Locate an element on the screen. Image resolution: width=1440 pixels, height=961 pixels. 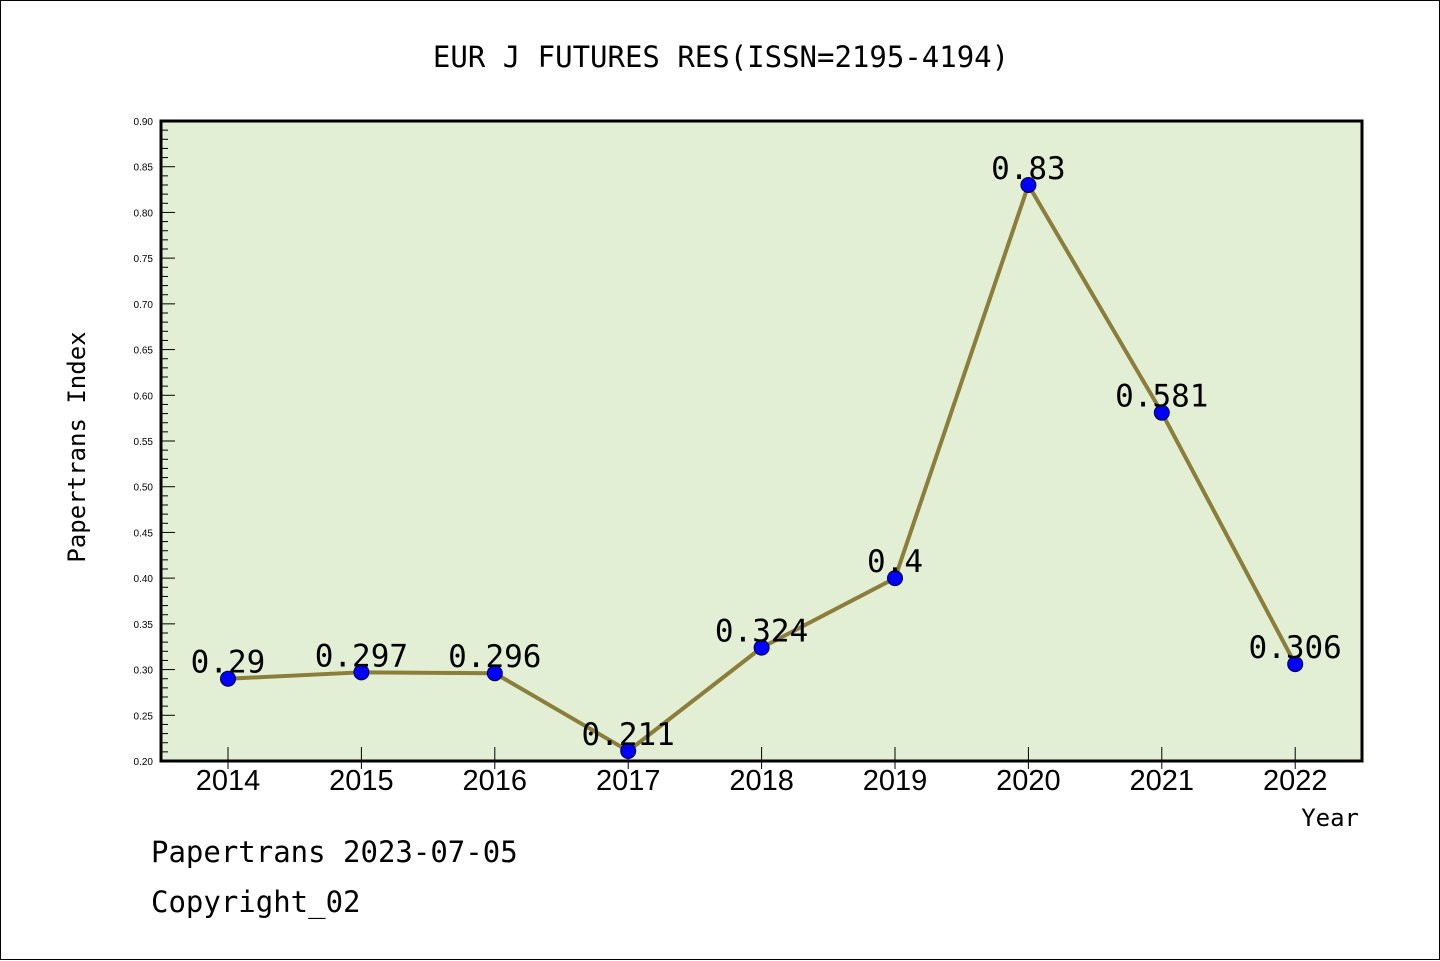
footer-date: Papertrans 2023-07-05 is located at coordinates (334, 852).